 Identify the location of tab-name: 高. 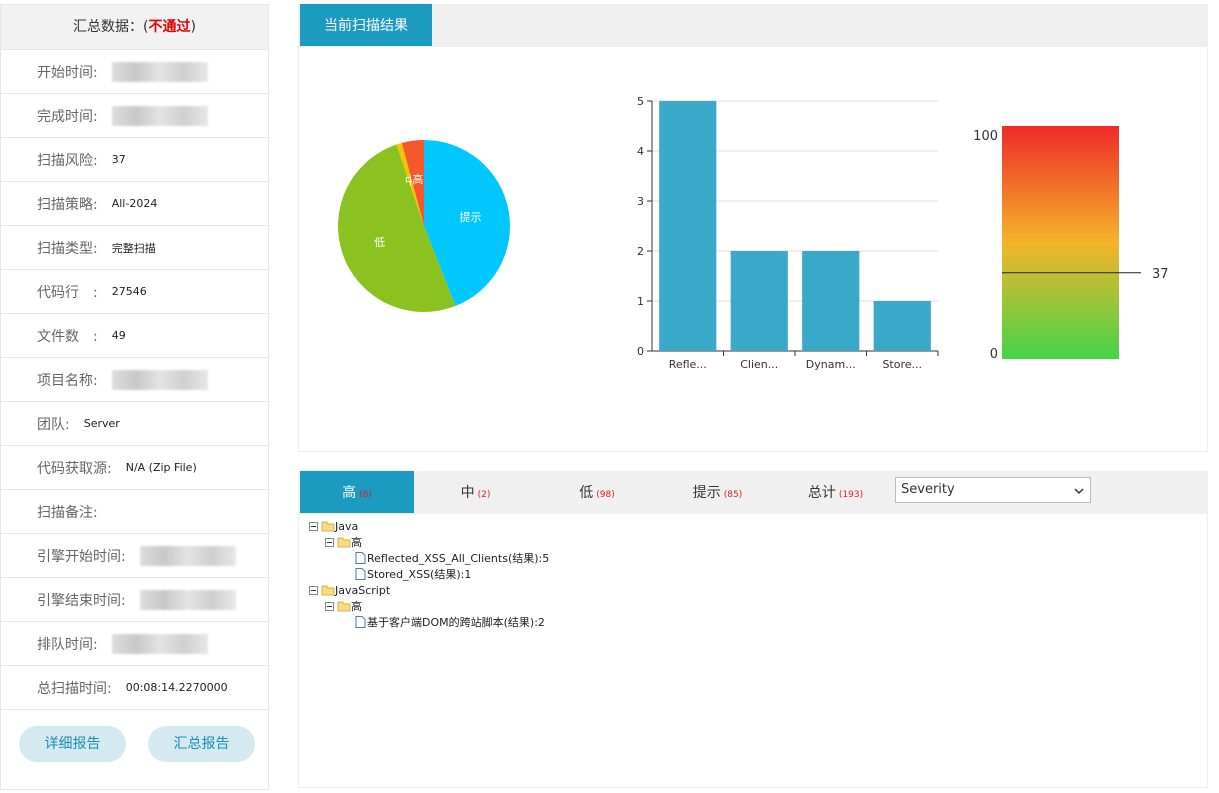
(349, 493).